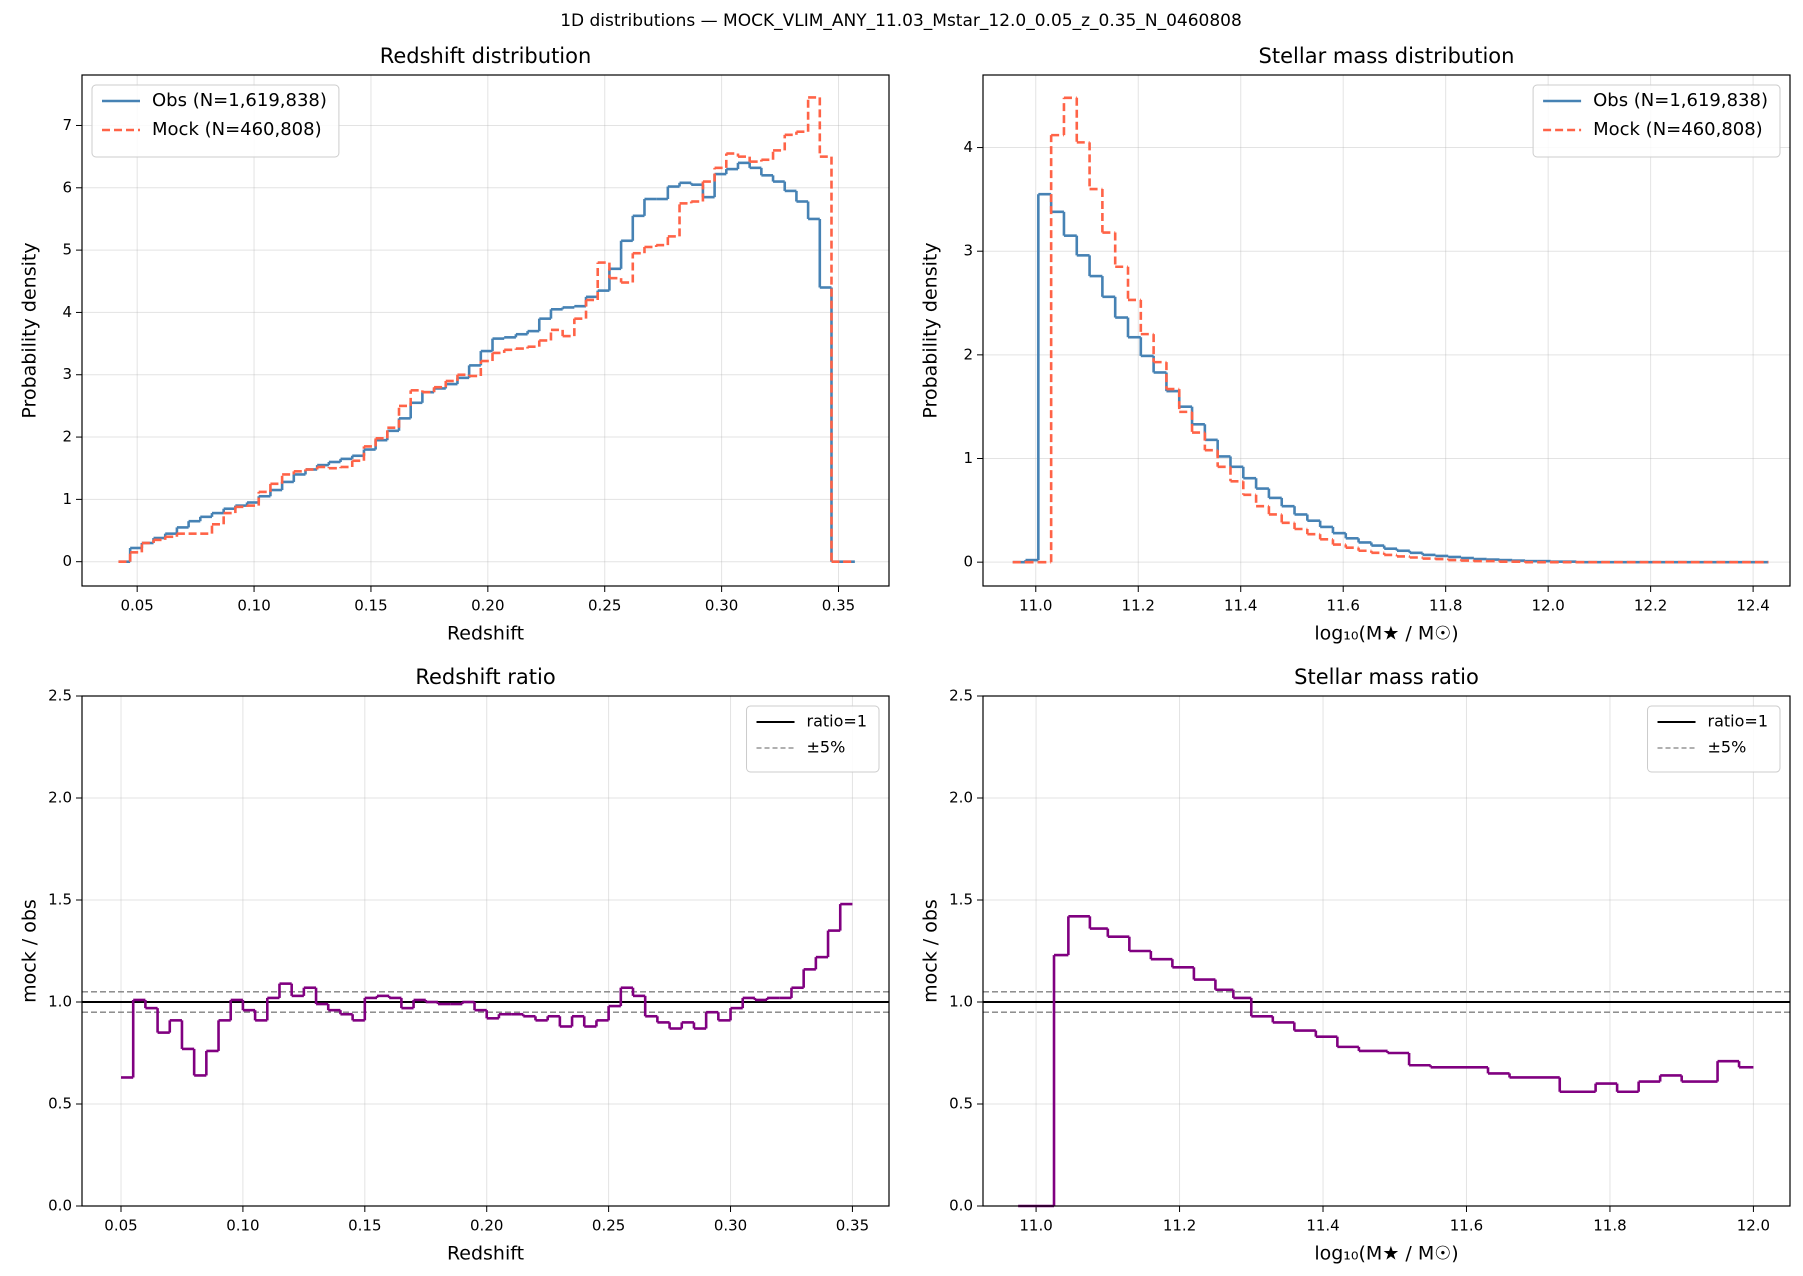 This screenshot has height=1276, width=1803. I want to click on panel-title: Stellar mass distribution, so click(1387, 56).